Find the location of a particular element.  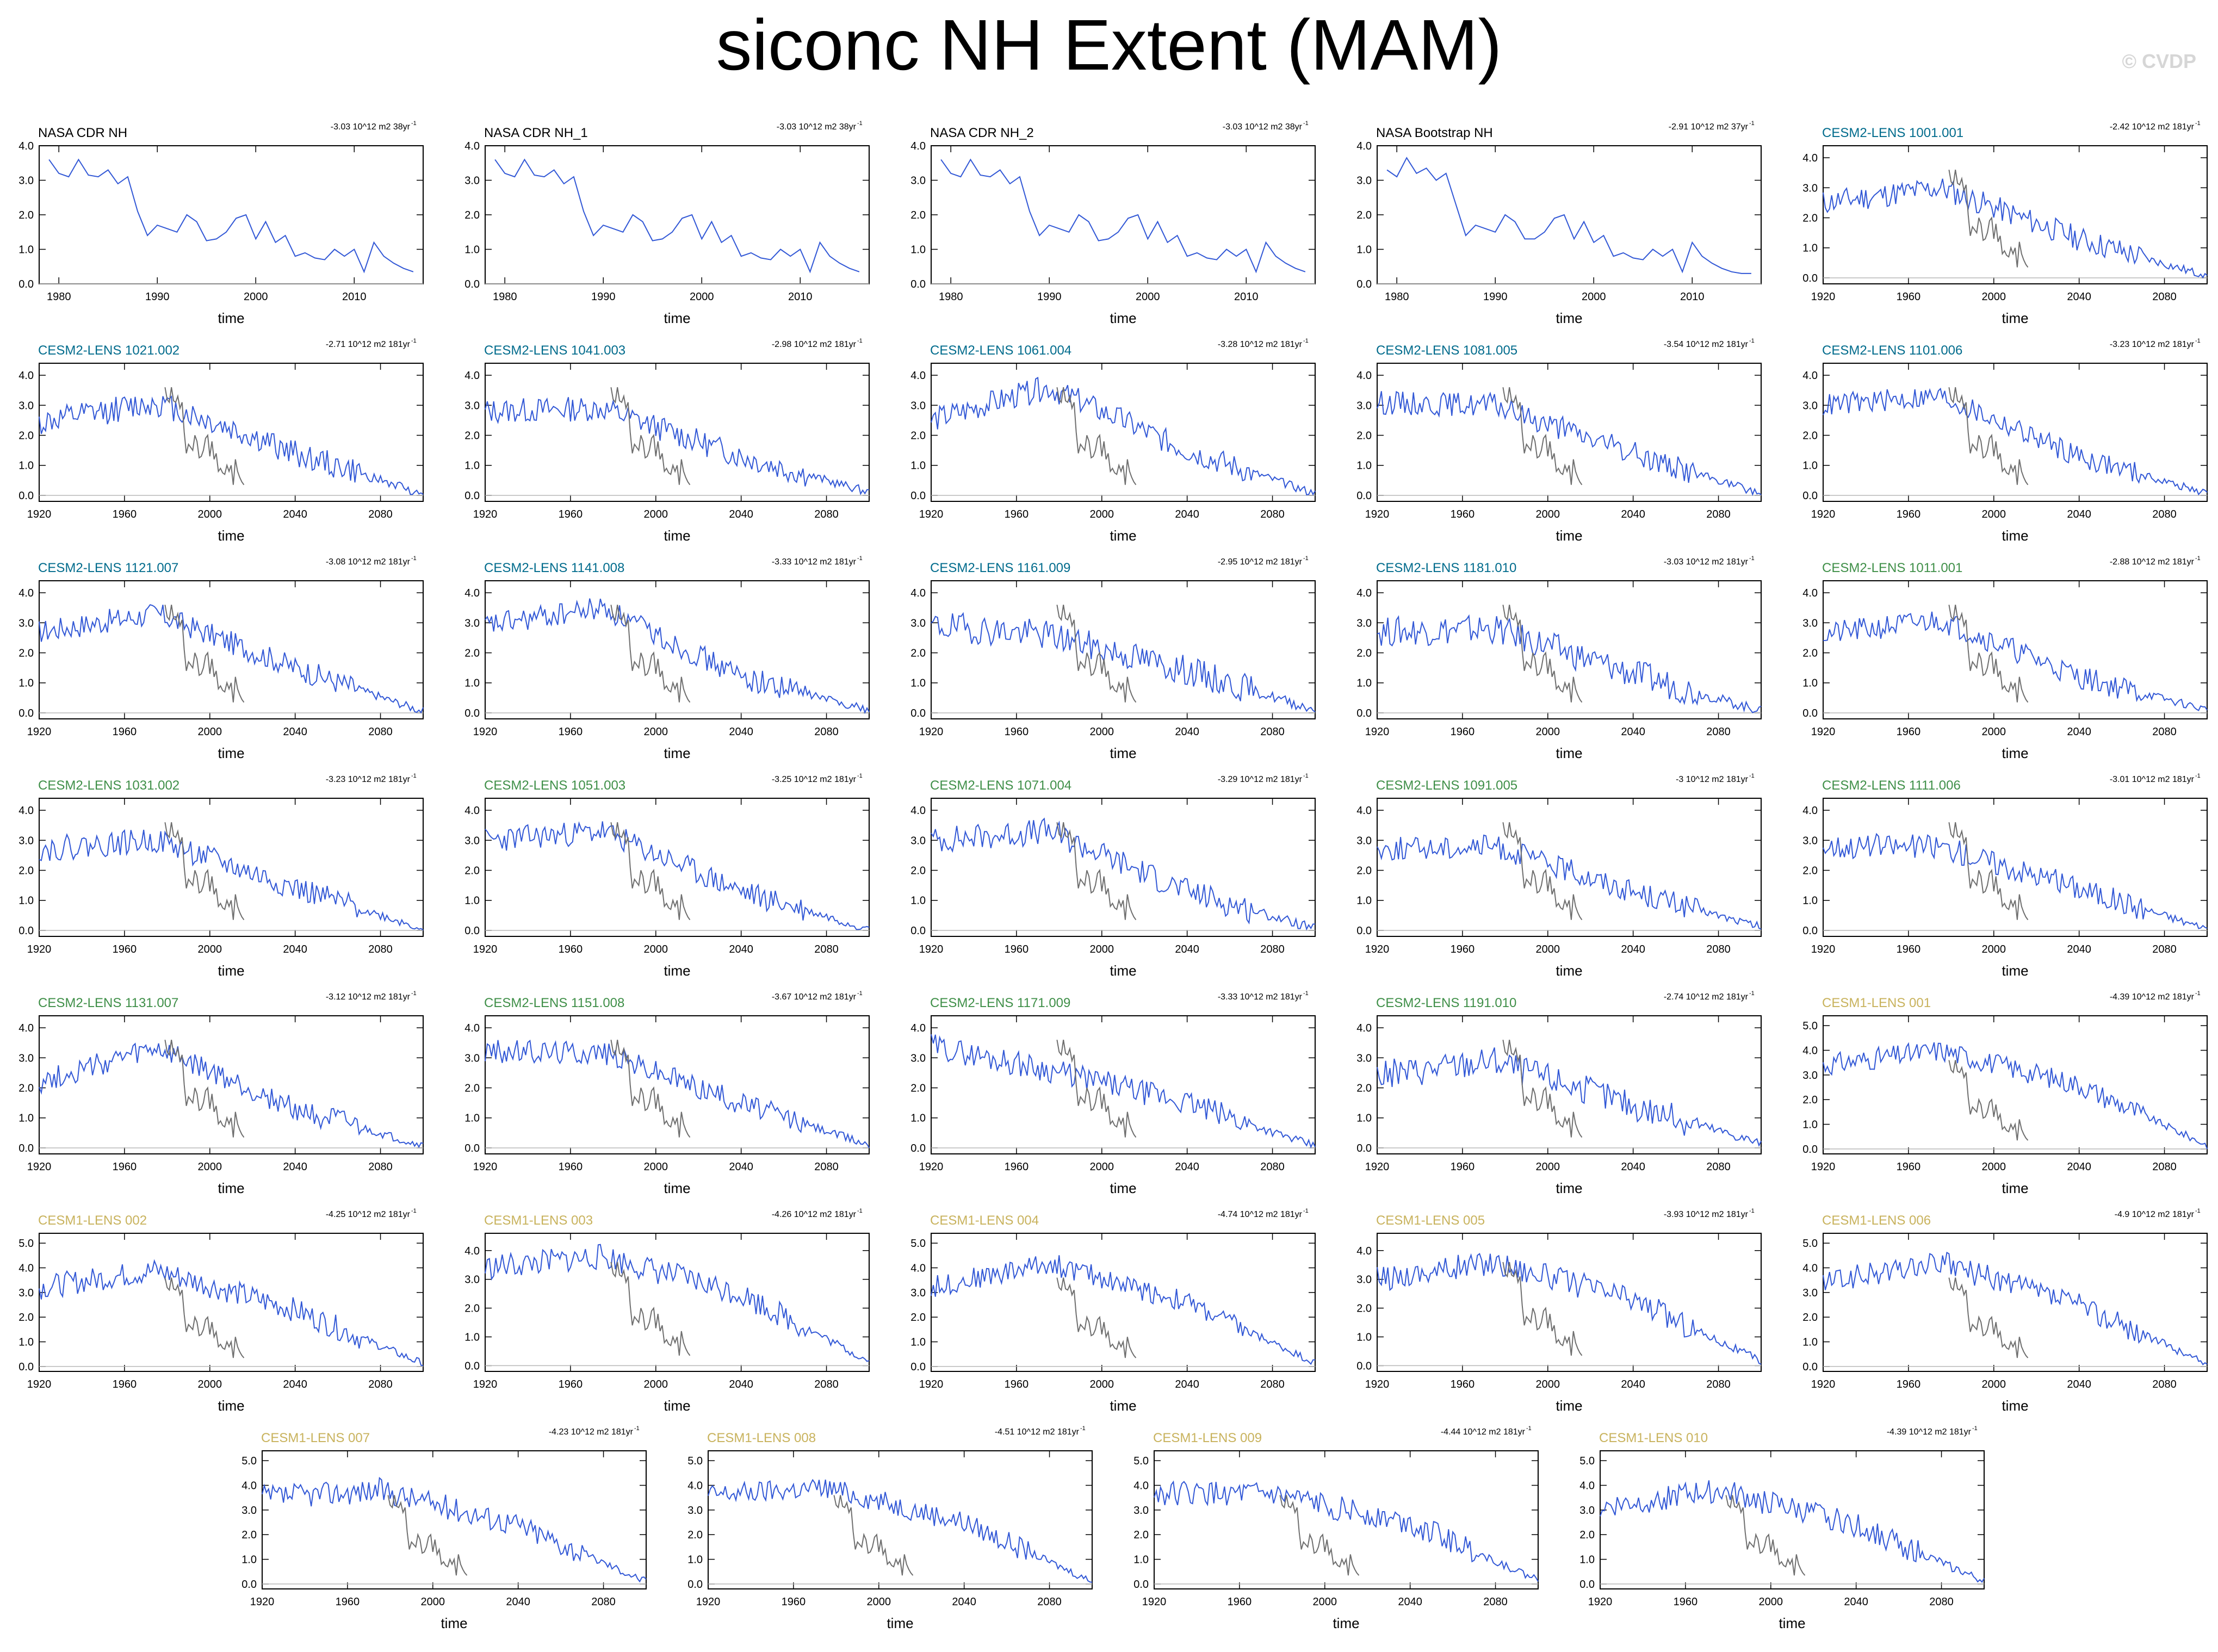

panel-trend: -3.12 10^12 m2 181yr is located at coordinates (368, 997).